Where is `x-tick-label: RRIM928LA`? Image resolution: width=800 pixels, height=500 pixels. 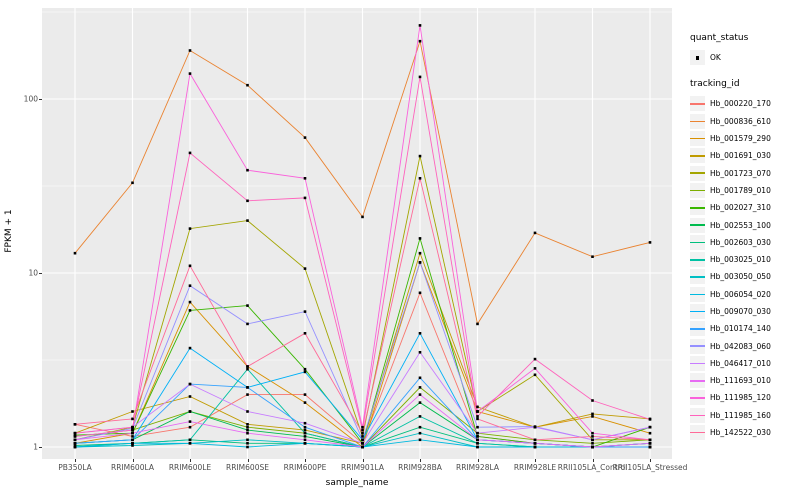
x-tick-label: RRIM928LA is located at coordinates (477, 467).